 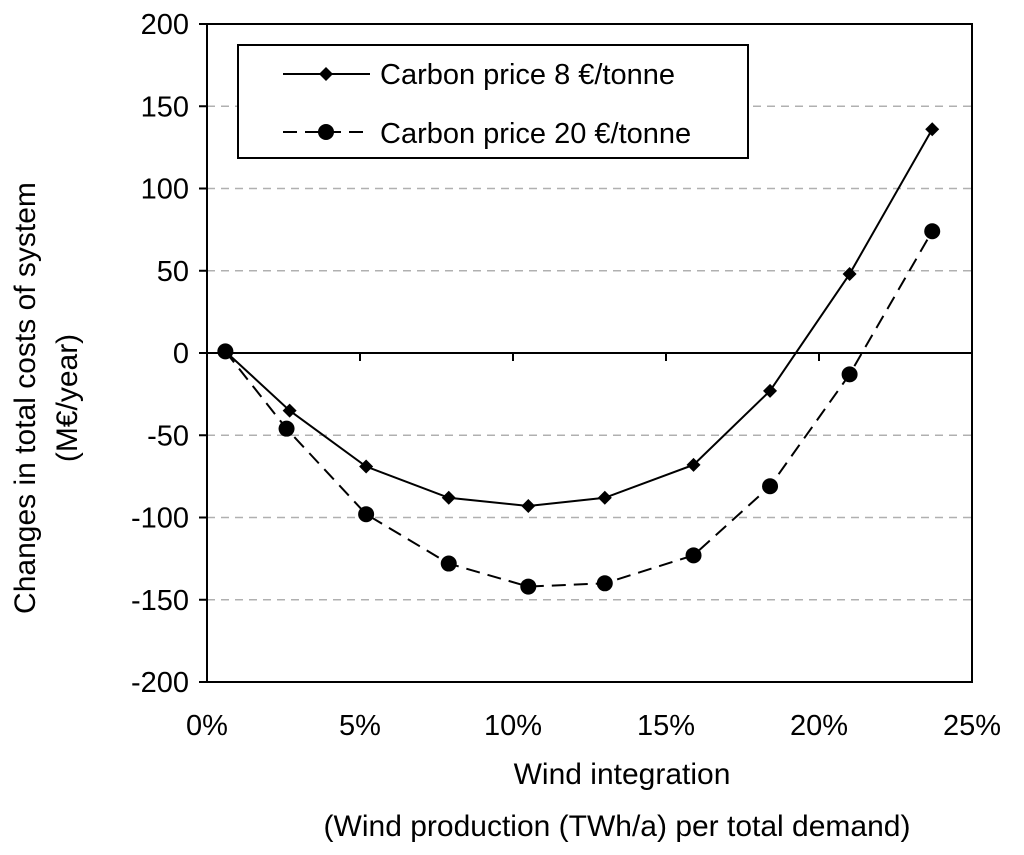 I want to click on y-tick-label: -100, so click(x=160, y=519).